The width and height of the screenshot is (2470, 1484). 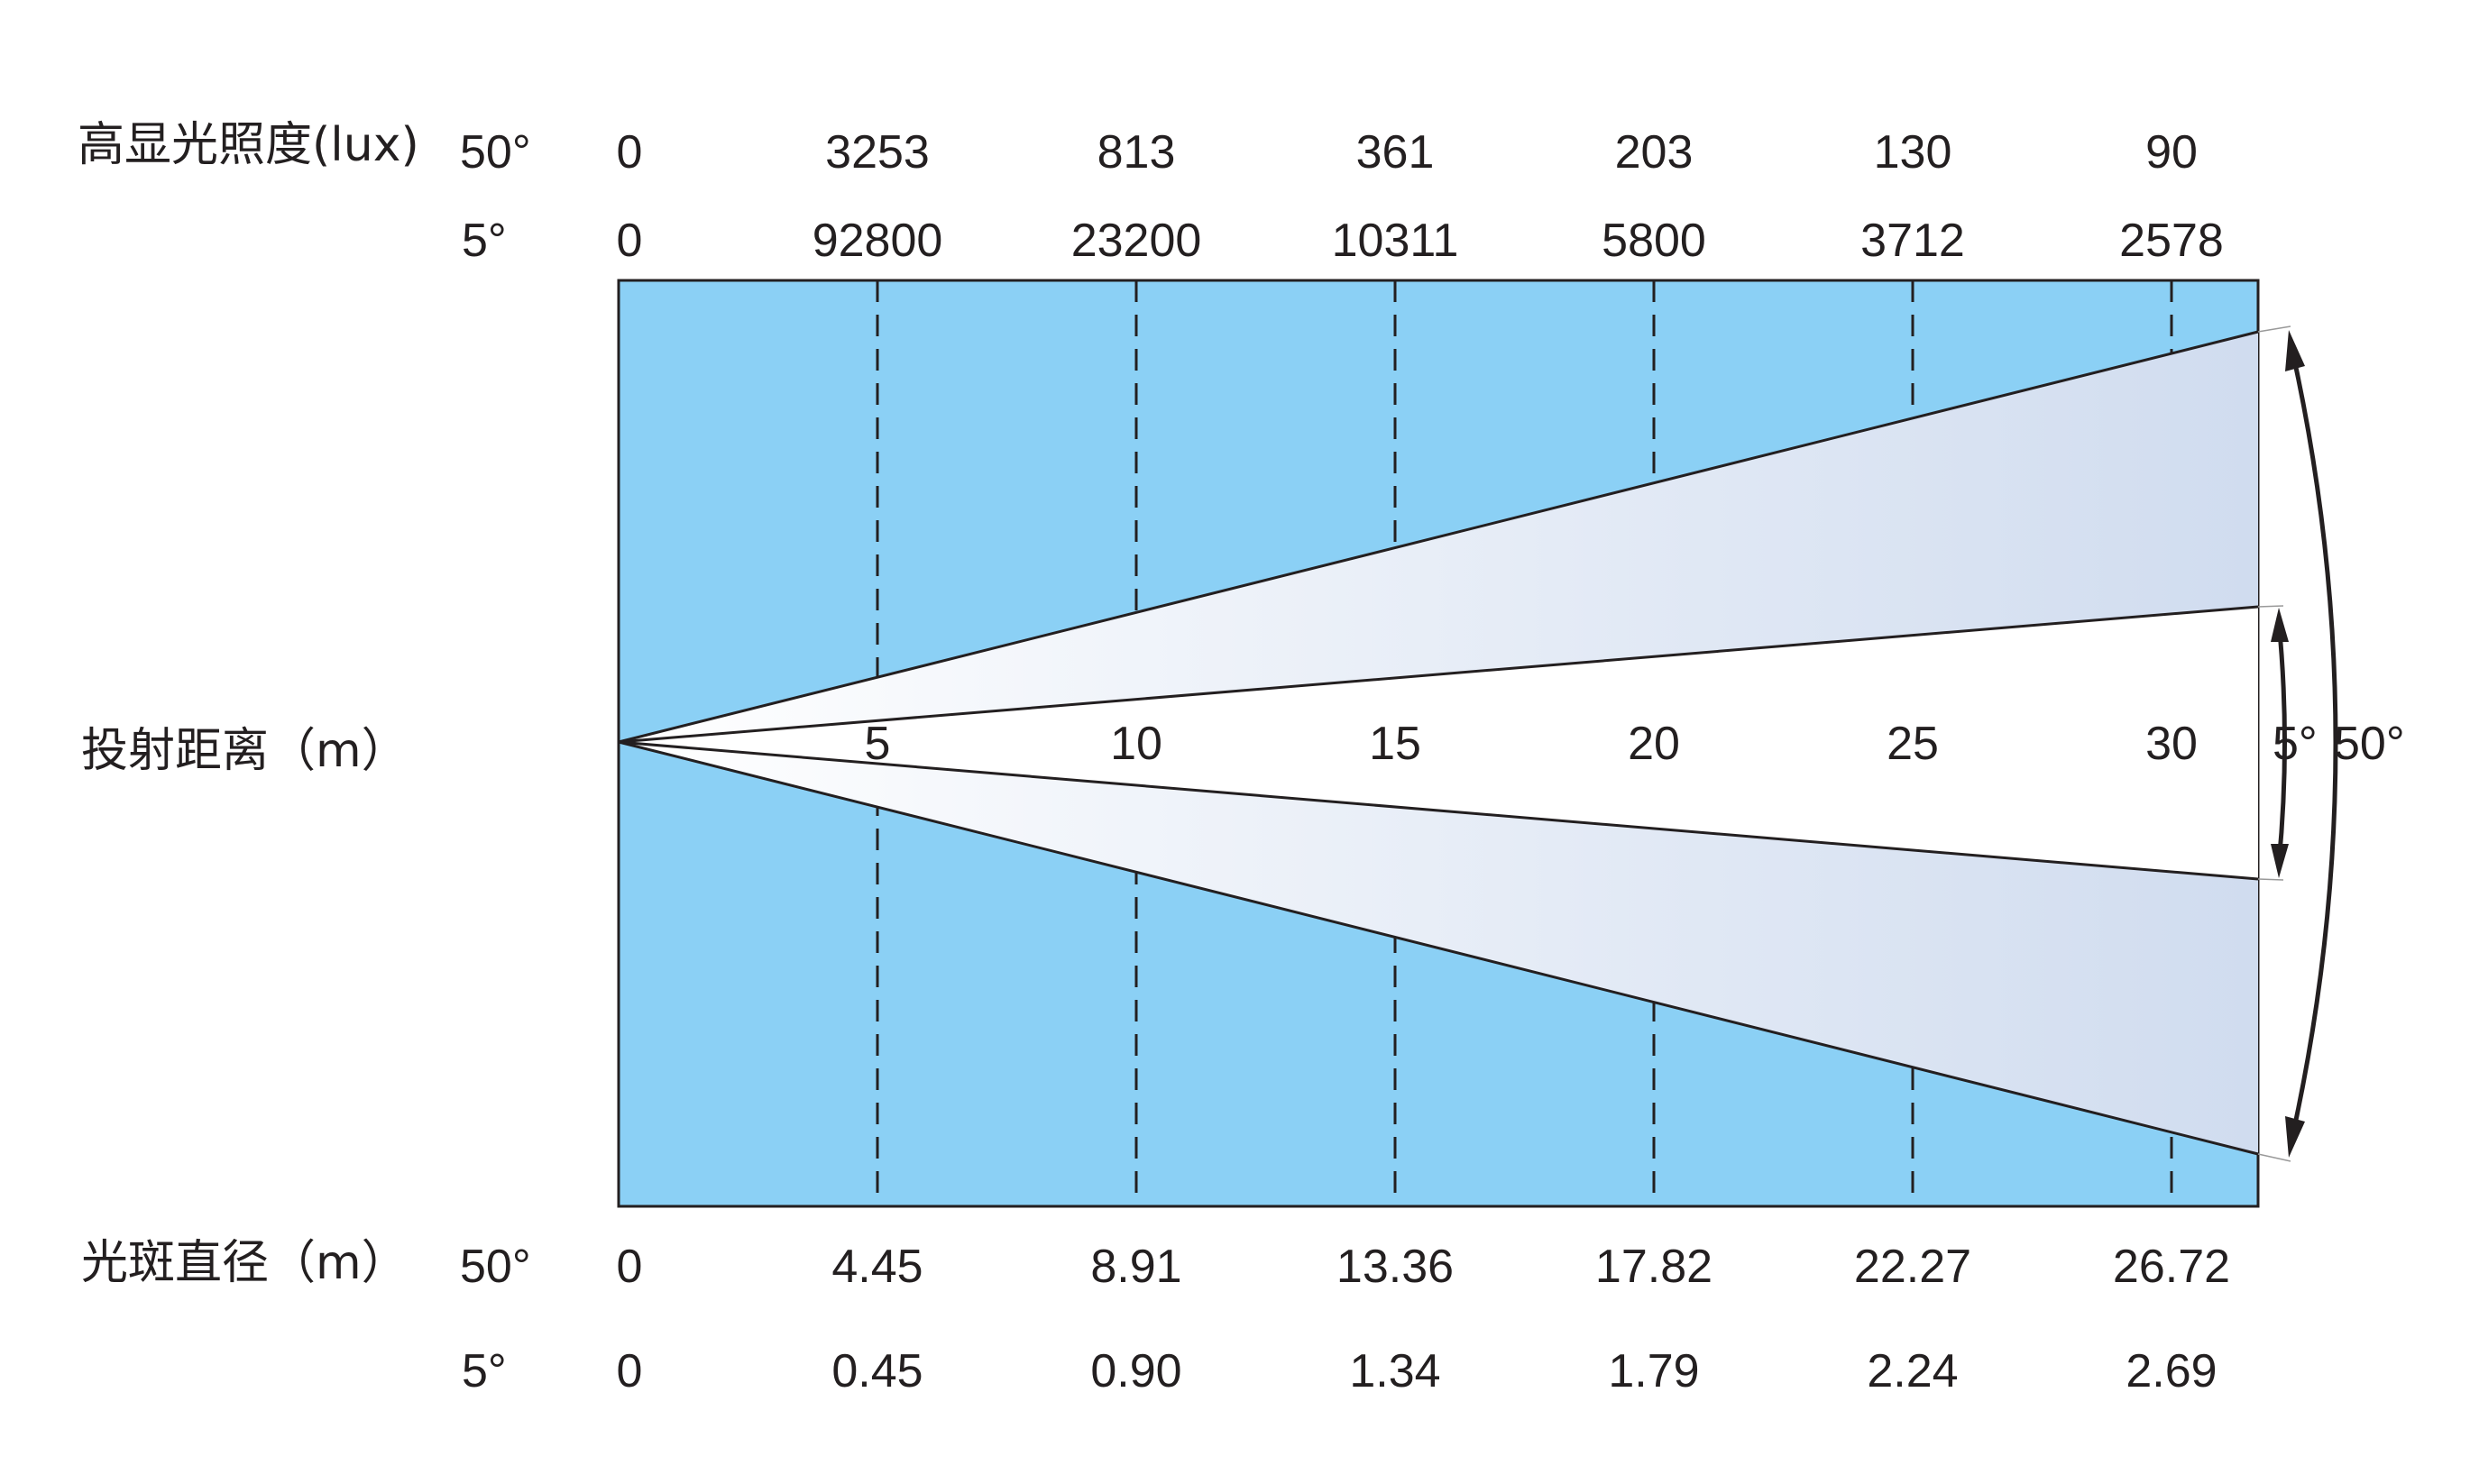 I want to click on spot-5-value-30m: 2.69, so click(x=2171, y=1371).